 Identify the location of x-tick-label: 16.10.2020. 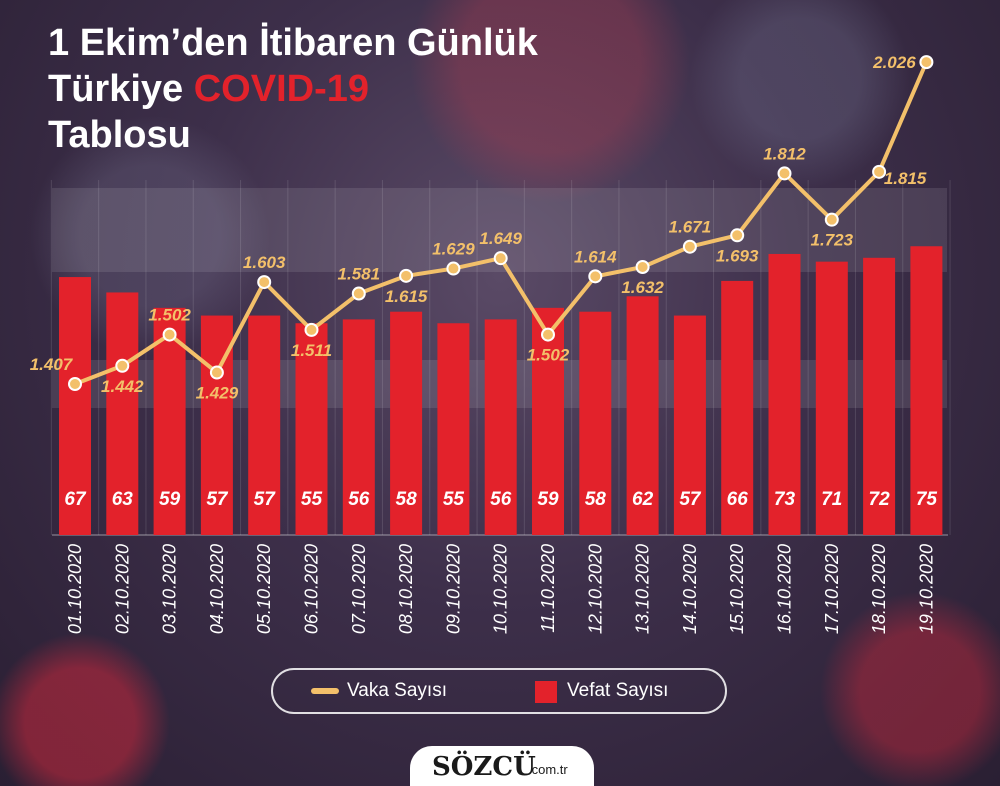
(785, 589).